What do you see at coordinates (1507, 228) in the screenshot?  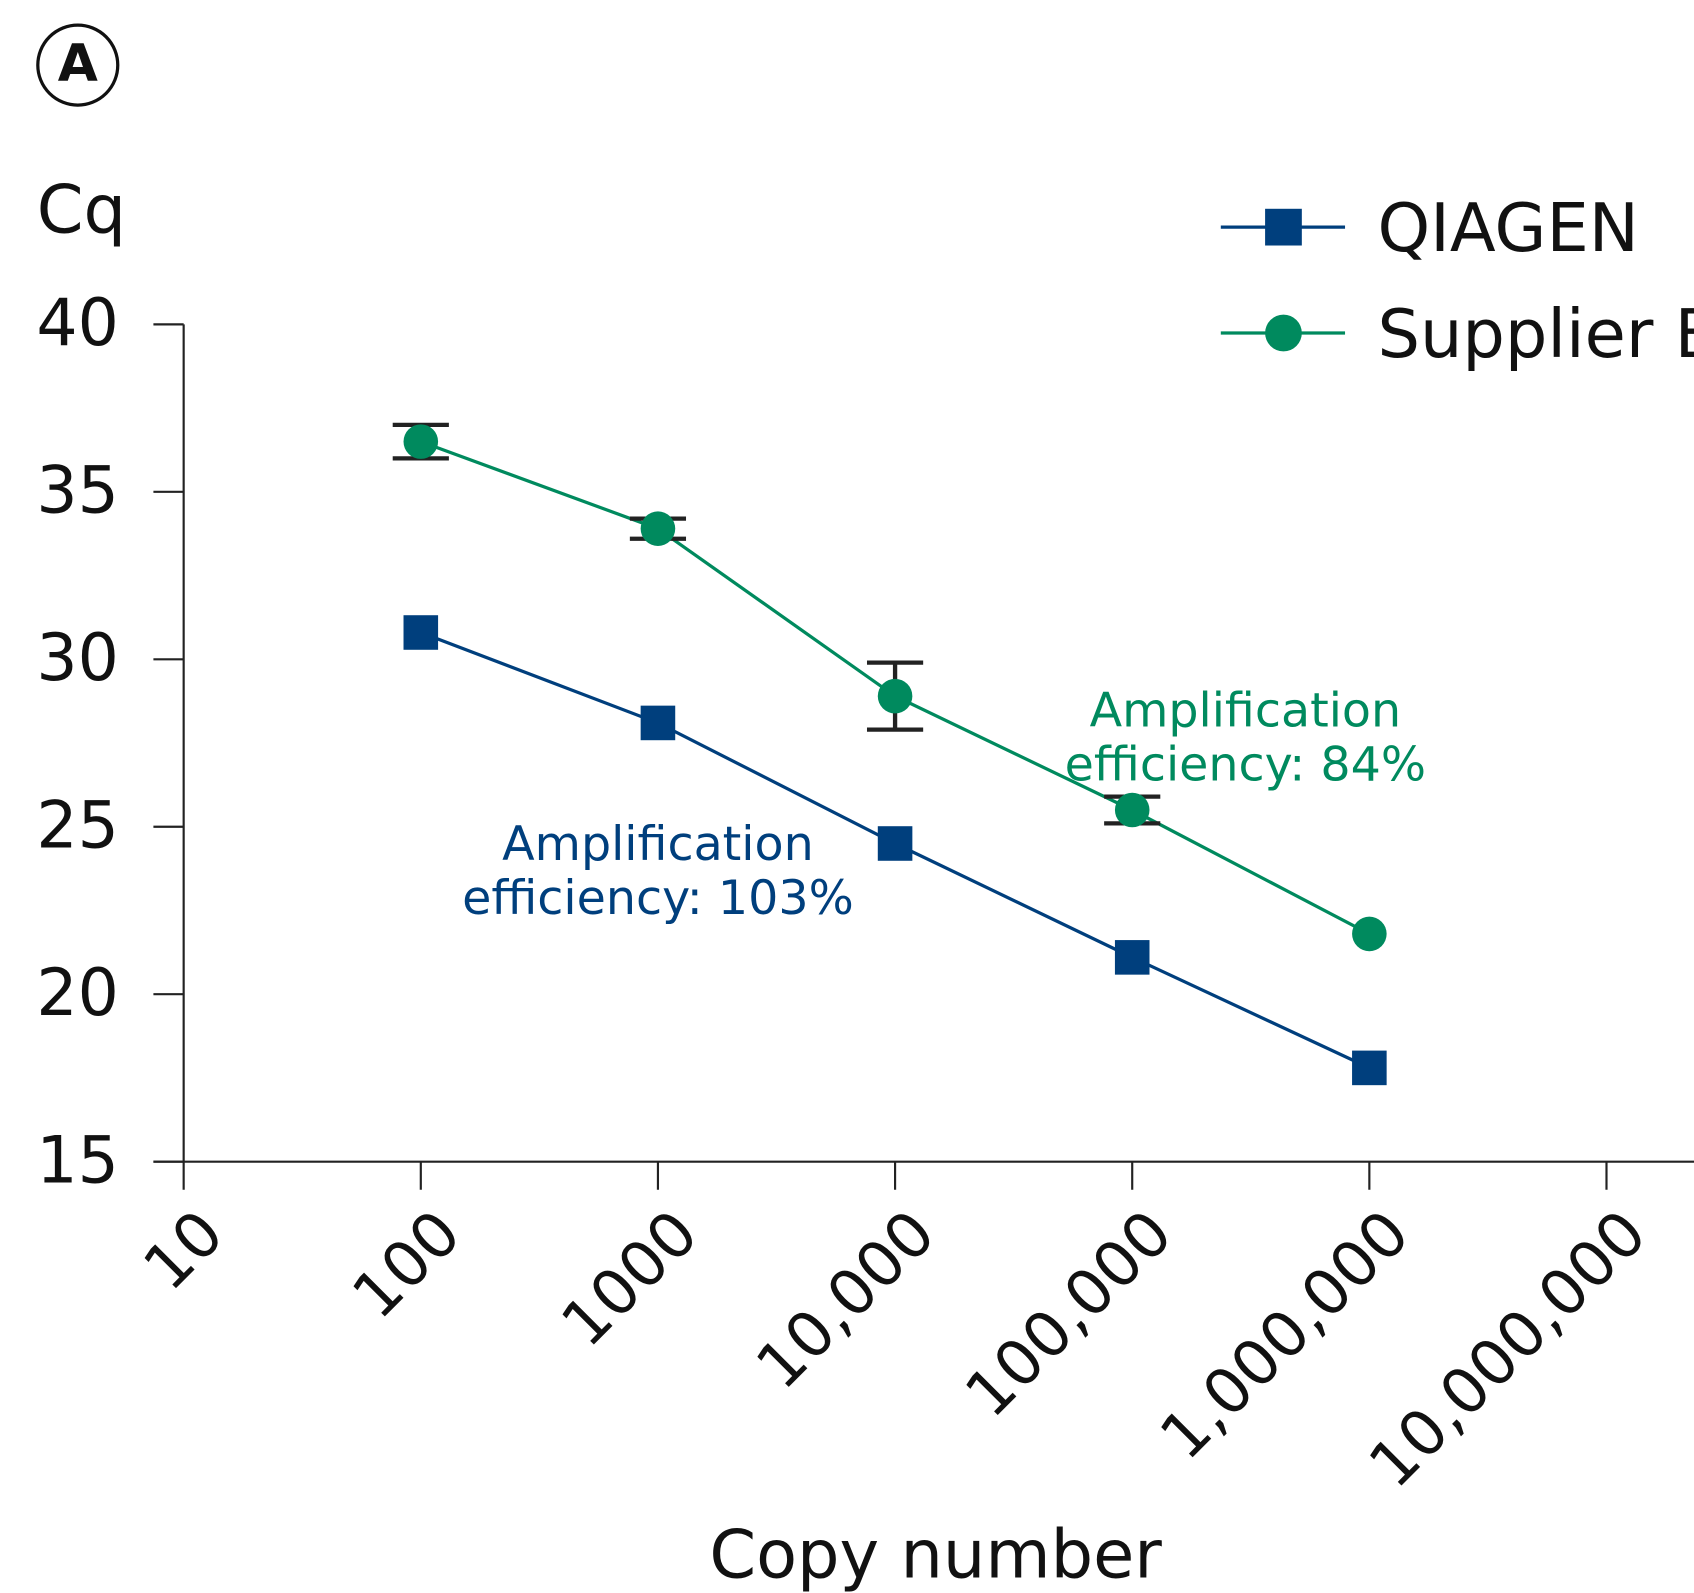 I see `legend-label: QIAGEN` at bounding box center [1507, 228].